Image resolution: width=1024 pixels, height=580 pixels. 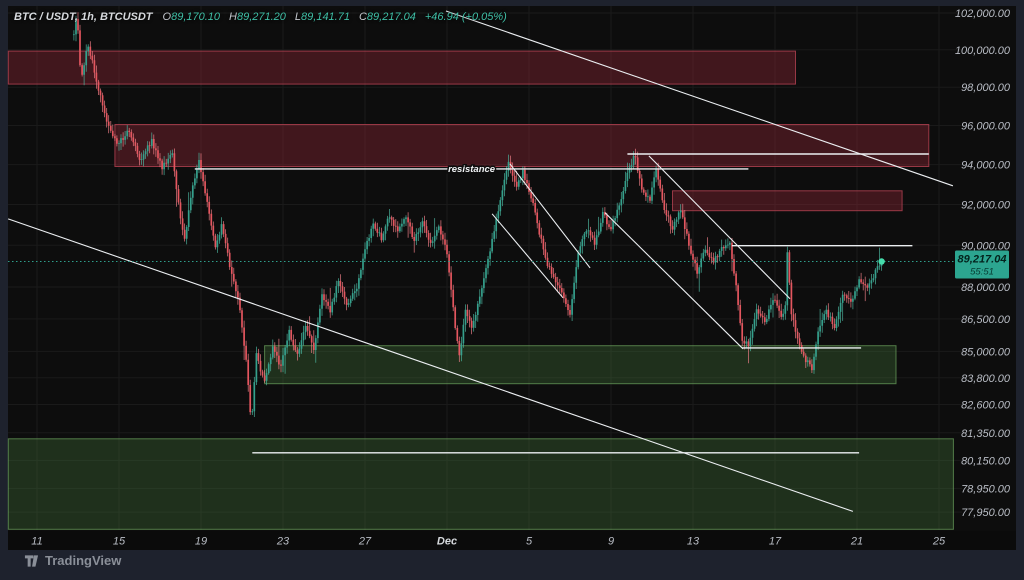 I want to click on time-axis-label: 21, so click(x=856, y=542).